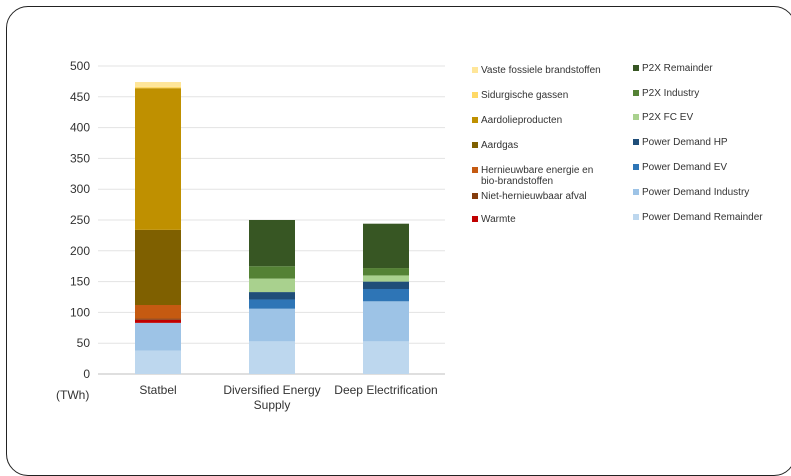  Describe the element at coordinates (685, 142) in the screenshot. I see `legend-label: Power Demand HP` at that location.